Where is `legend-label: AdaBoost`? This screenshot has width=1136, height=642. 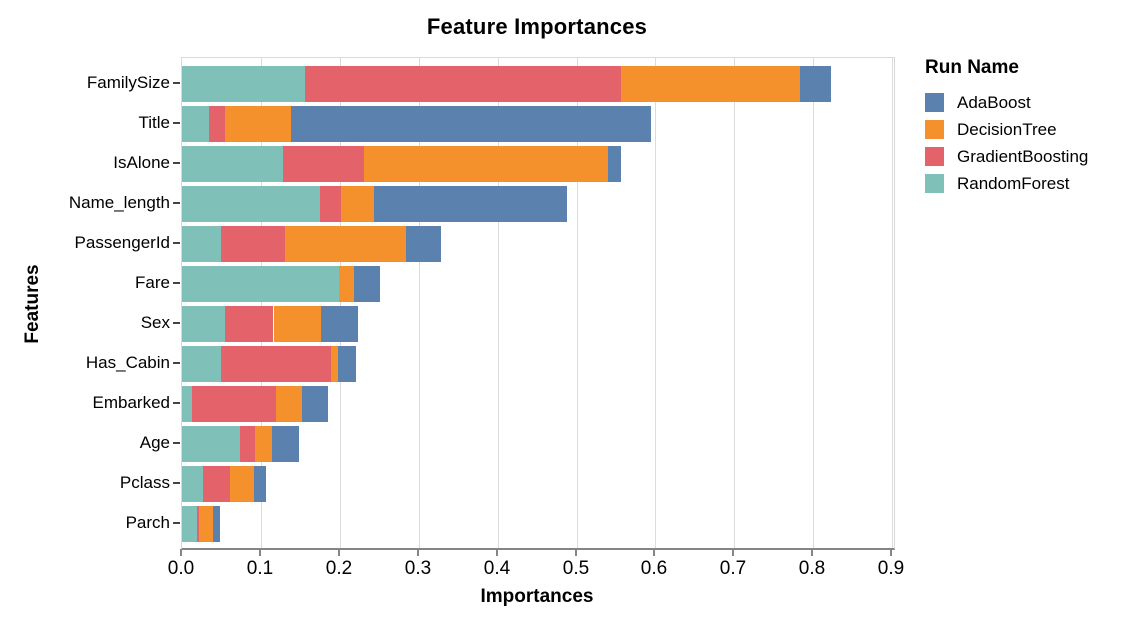
legend-label: AdaBoost is located at coordinates (994, 102).